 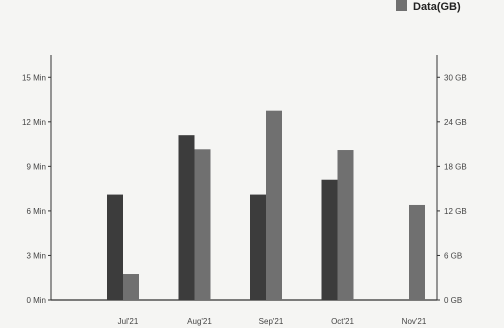 I want to click on x-tick-label: Aug'21, so click(x=199, y=321).